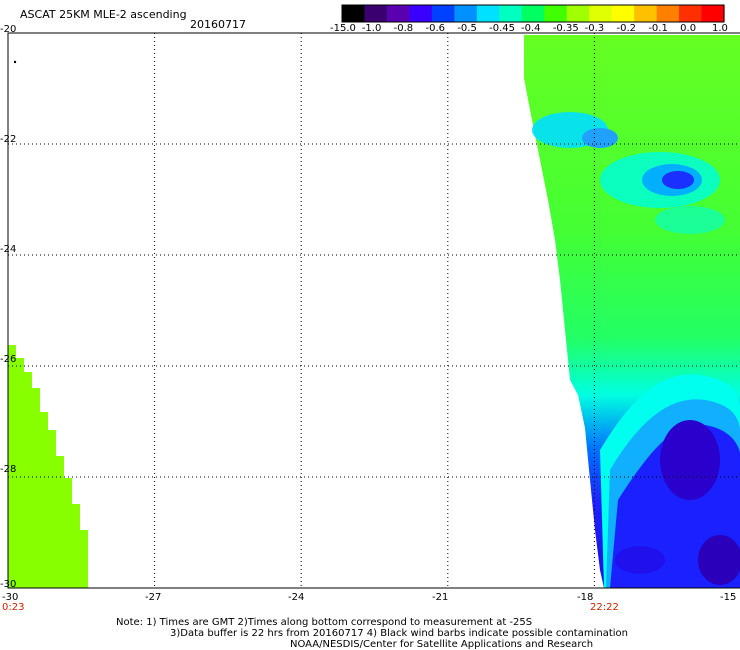 The width and height of the screenshot is (740, 650). What do you see at coordinates (728, 597) in the screenshot?
I see `lon-label-15: -15` at bounding box center [728, 597].